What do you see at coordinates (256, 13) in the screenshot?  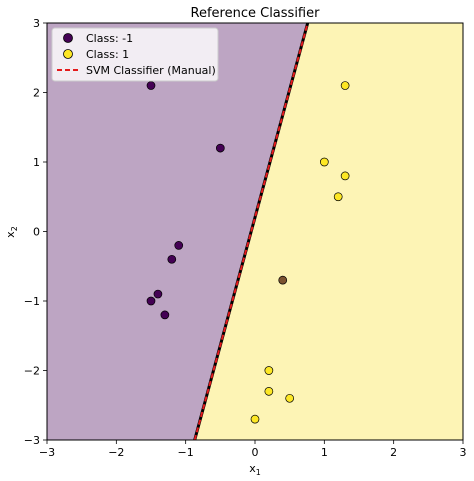 I see `chart-title: Reference Classifier` at bounding box center [256, 13].